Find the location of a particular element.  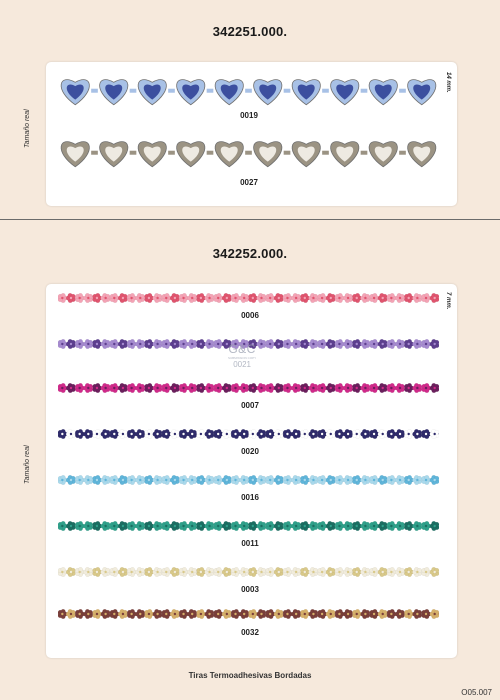

ref-0011: 0011 is located at coordinates (250, 543).